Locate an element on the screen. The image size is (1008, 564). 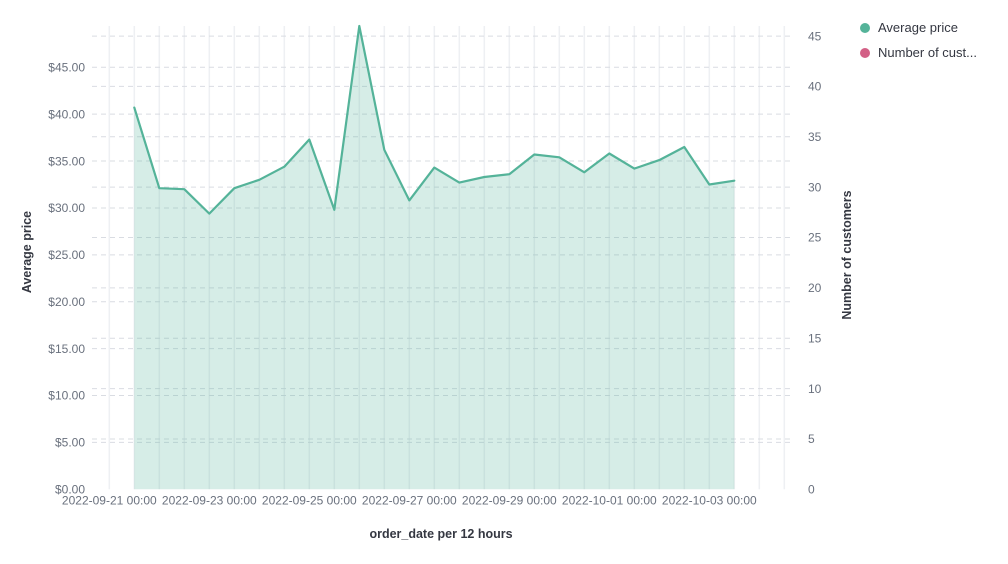
tick-label: 45 is located at coordinates (815, 36).